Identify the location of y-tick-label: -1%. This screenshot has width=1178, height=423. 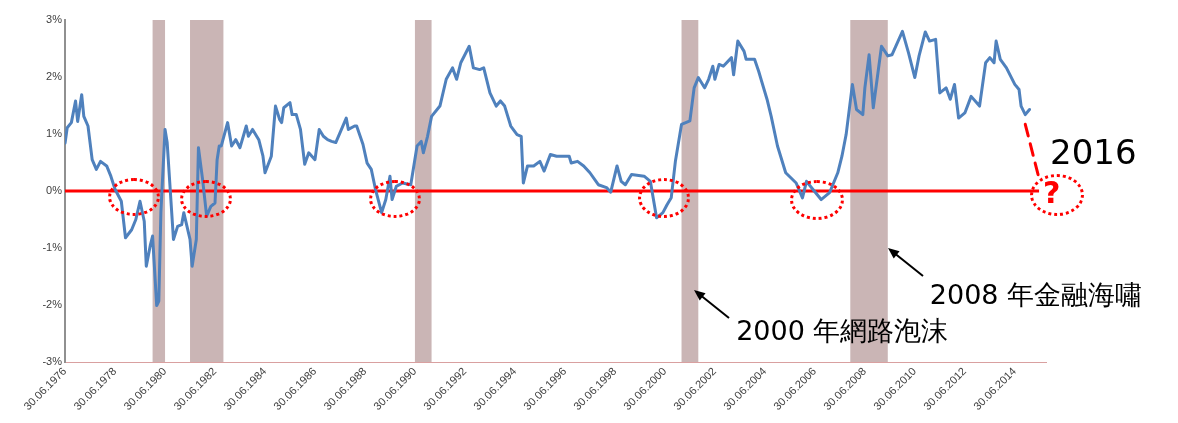
(52, 247).